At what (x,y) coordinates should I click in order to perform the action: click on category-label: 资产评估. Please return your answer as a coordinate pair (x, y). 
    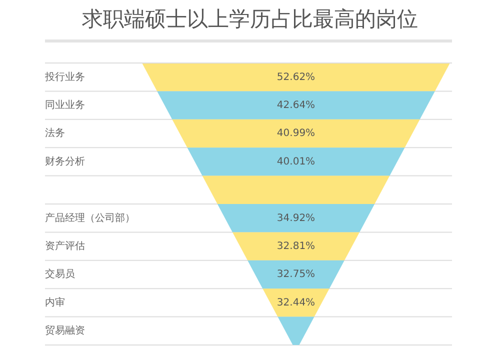
    Looking at the image, I should click on (65, 246).